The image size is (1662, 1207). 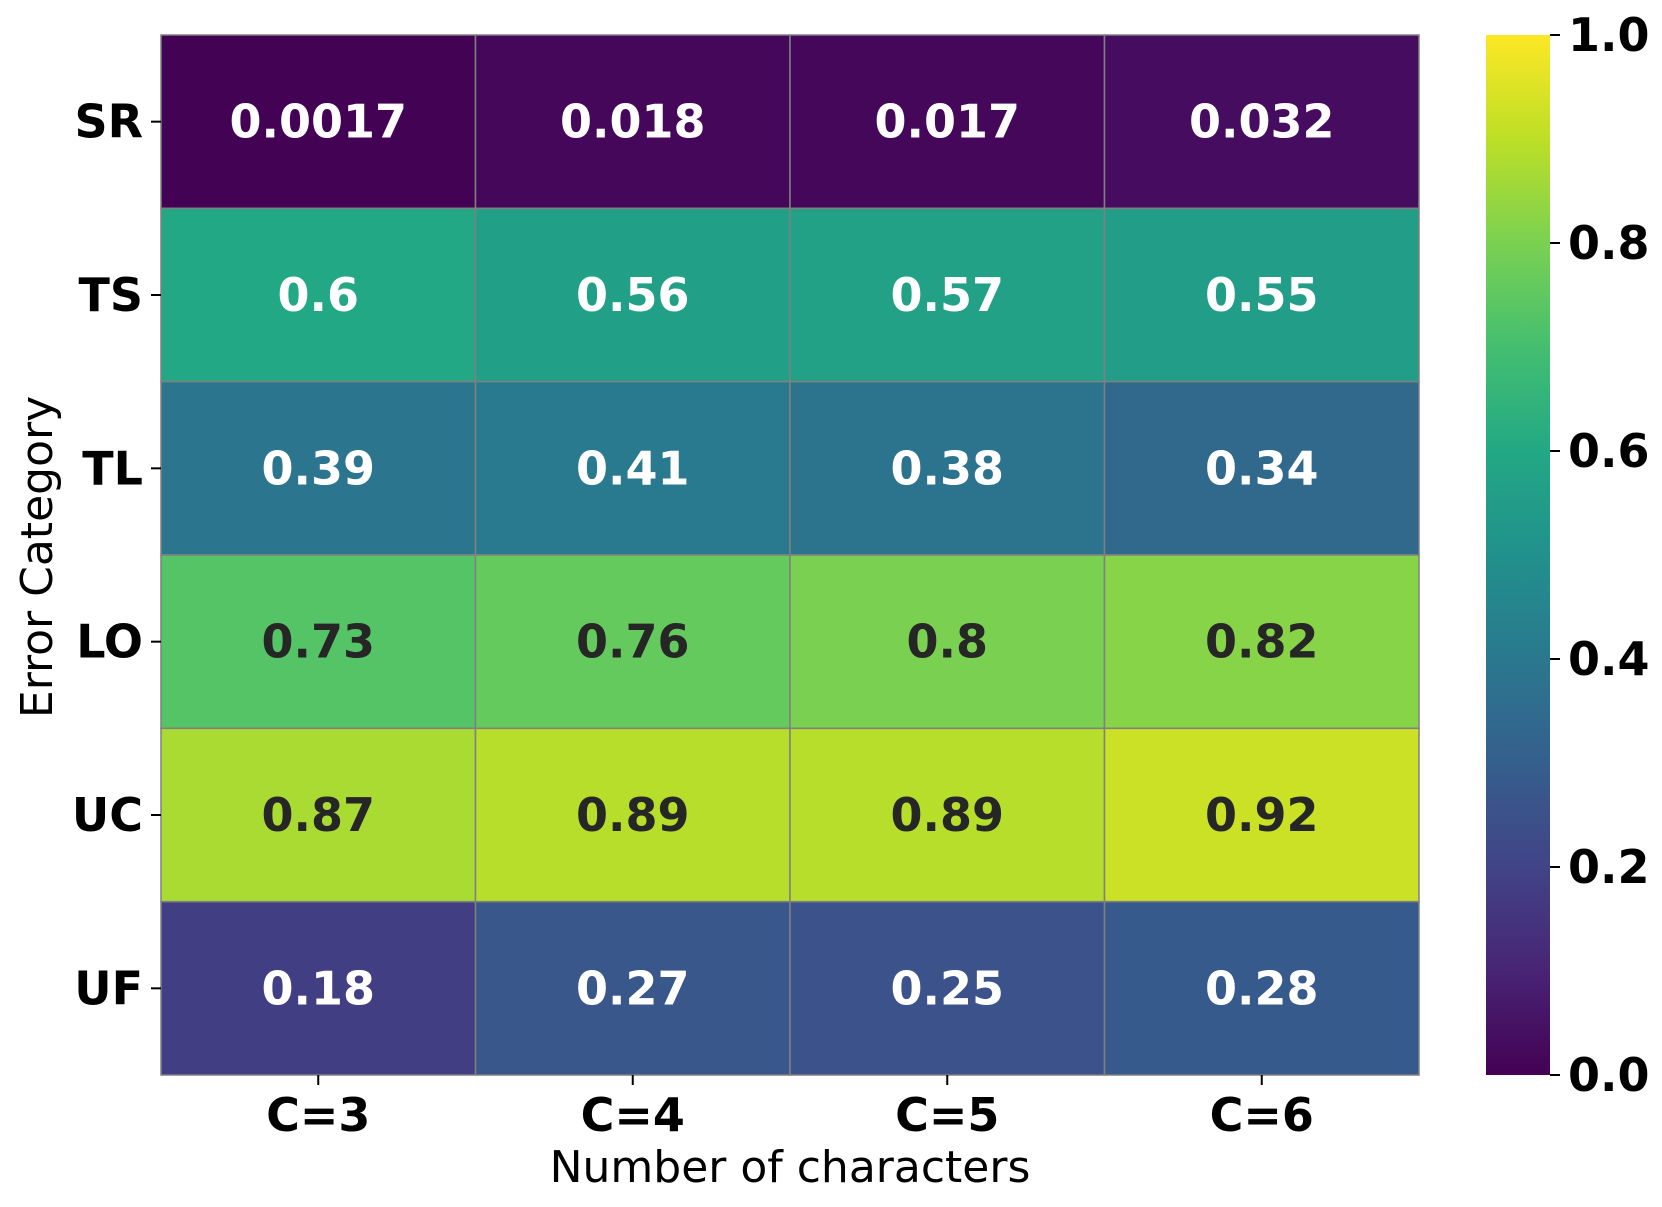 I want to click on y-tick-label: TS, so click(x=110, y=295).